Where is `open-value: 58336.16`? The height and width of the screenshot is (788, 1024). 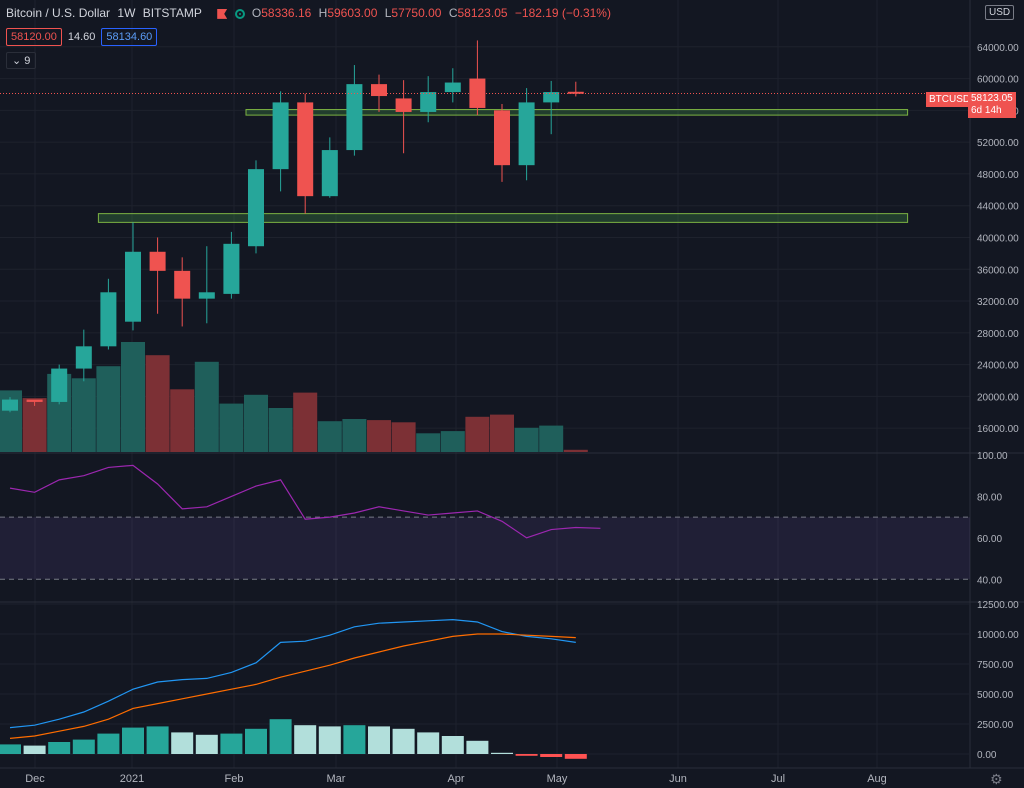
open-value: 58336.16 is located at coordinates (286, 13).